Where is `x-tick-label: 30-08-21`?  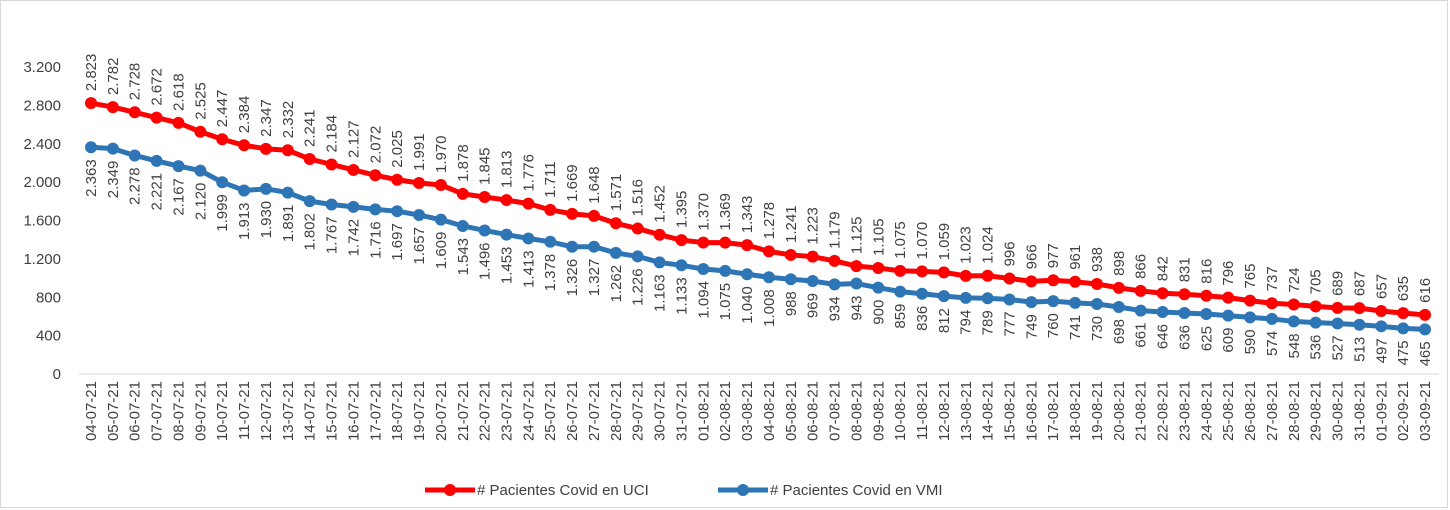 x-tick-label: 30-08-21 is located at coordinates (1338, 411).